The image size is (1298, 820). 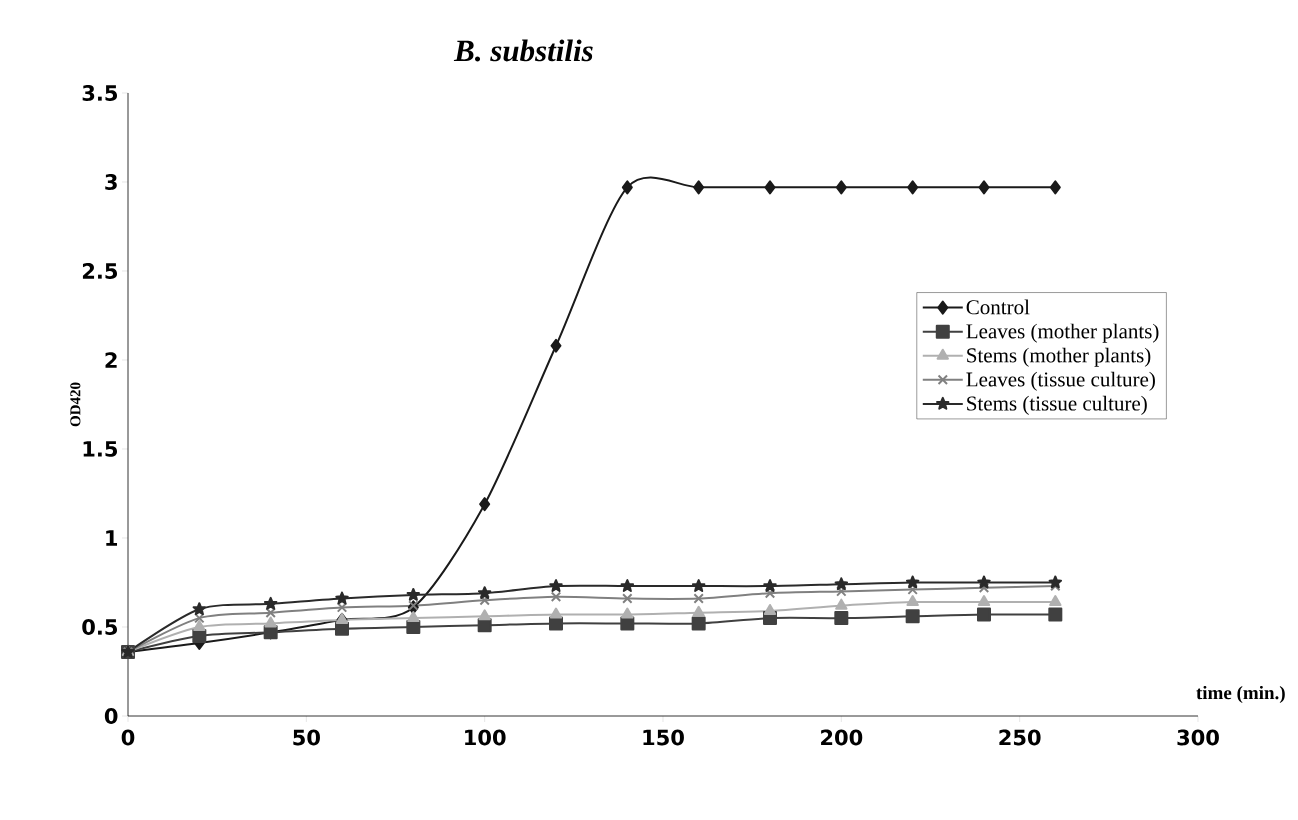 I want to click on y-tick-label: 1, so click(x=112, y=538).